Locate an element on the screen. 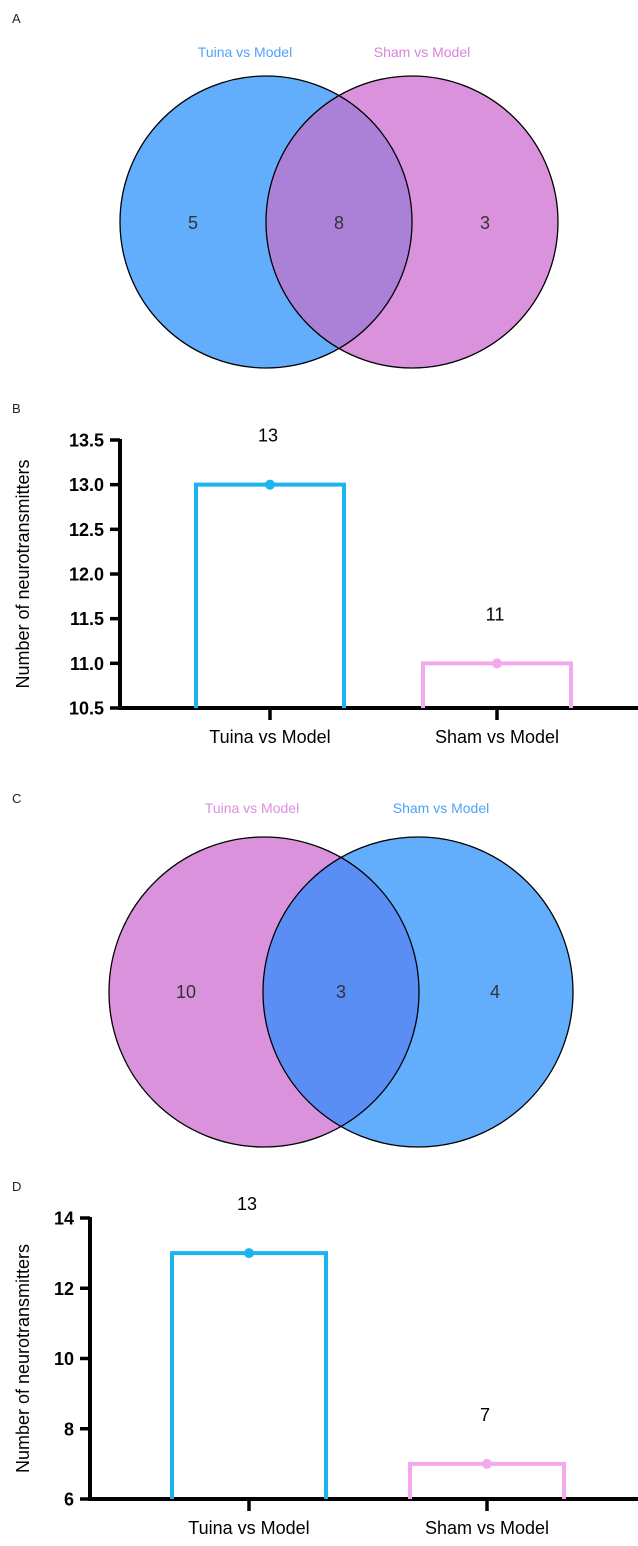 This screenshot has height=1546, width=638. bar-d-y-tick-label: 12 is located at coordinates (64, 1289).